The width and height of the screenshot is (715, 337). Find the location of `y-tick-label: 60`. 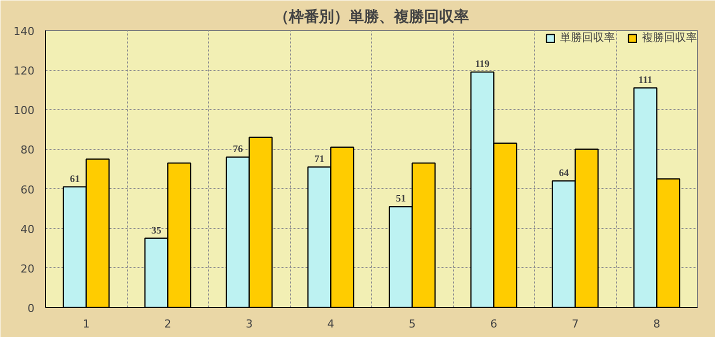

y-tick-label: 60 is located at coordinates (27, 189).